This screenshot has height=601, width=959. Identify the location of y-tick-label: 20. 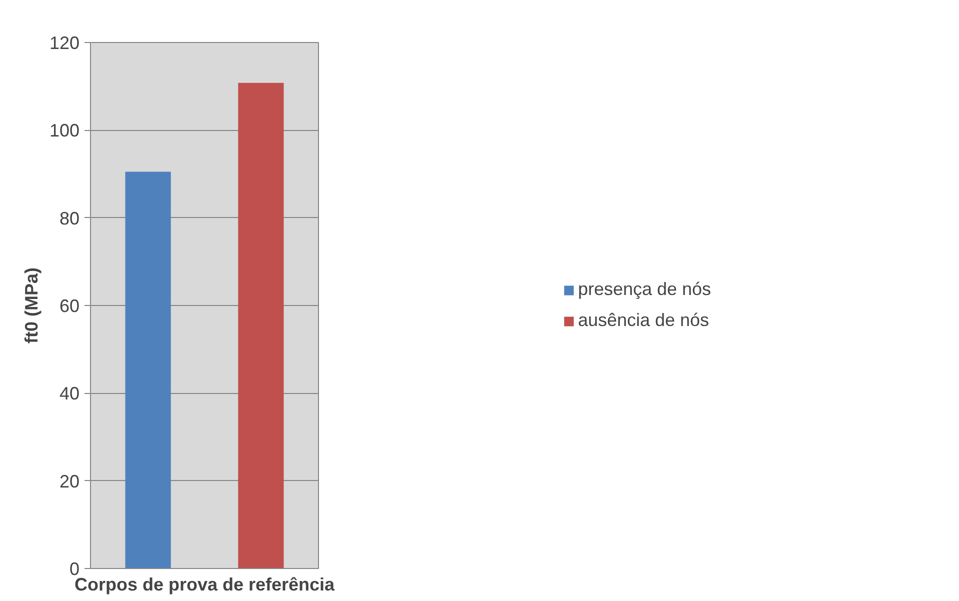
(69, 481).